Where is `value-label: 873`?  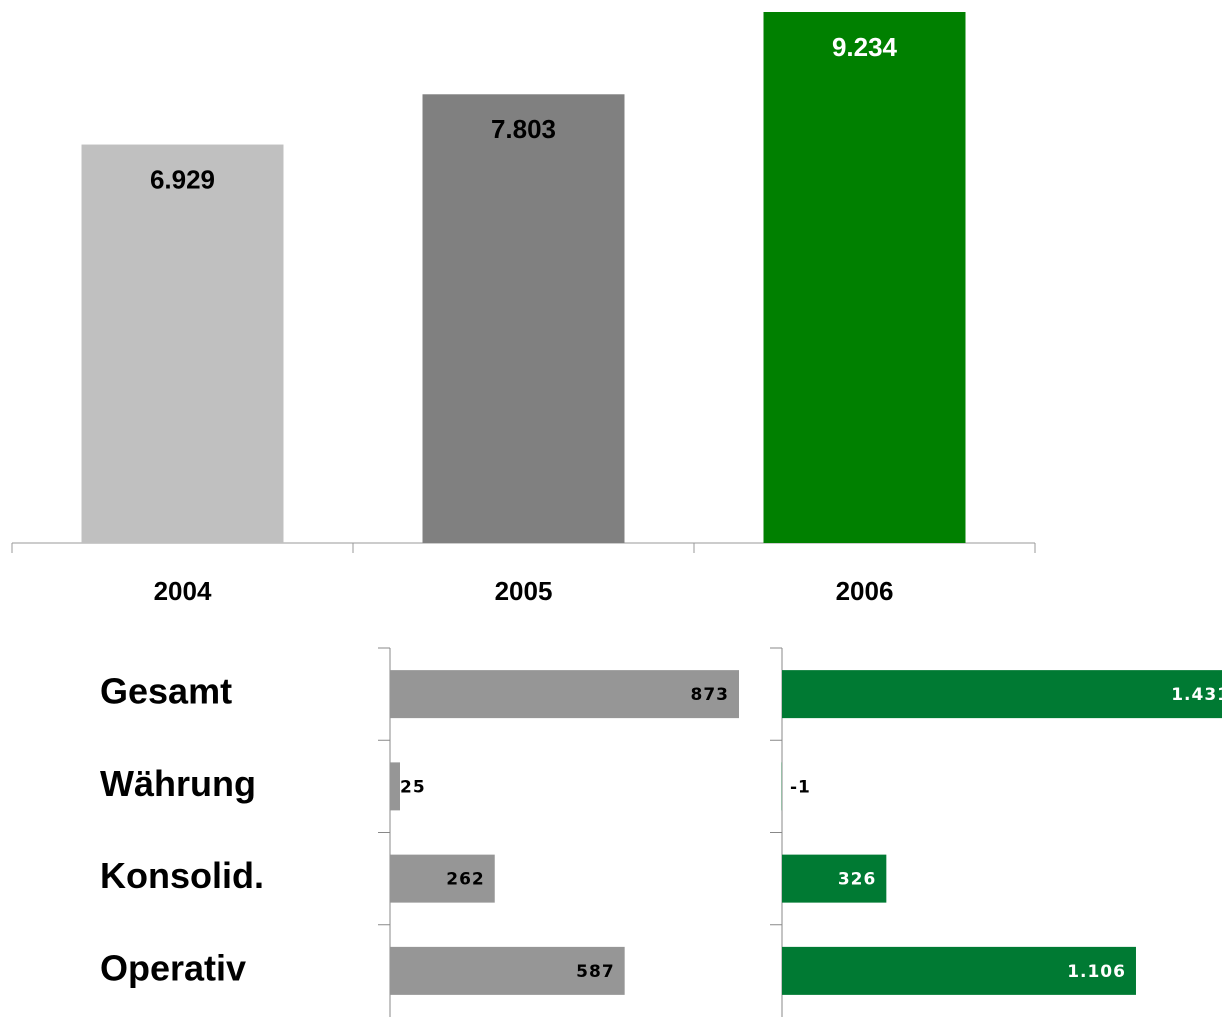 value-label: 873 is located at coordinates (710, 695).